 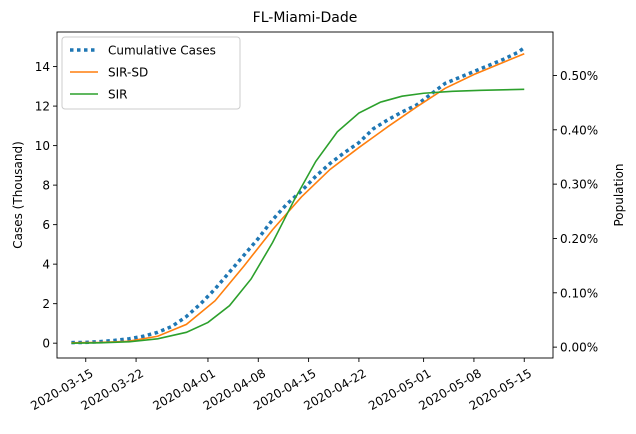 What do you see at coordinates (619, 194) in the screenshot?
I see `y2-axis-title: Population` at bounding box center [619, 194].